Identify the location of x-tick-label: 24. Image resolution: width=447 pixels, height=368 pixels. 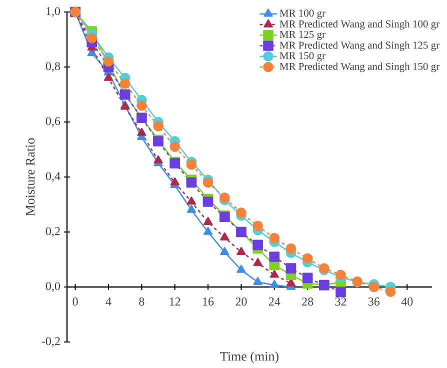
(274, 302).